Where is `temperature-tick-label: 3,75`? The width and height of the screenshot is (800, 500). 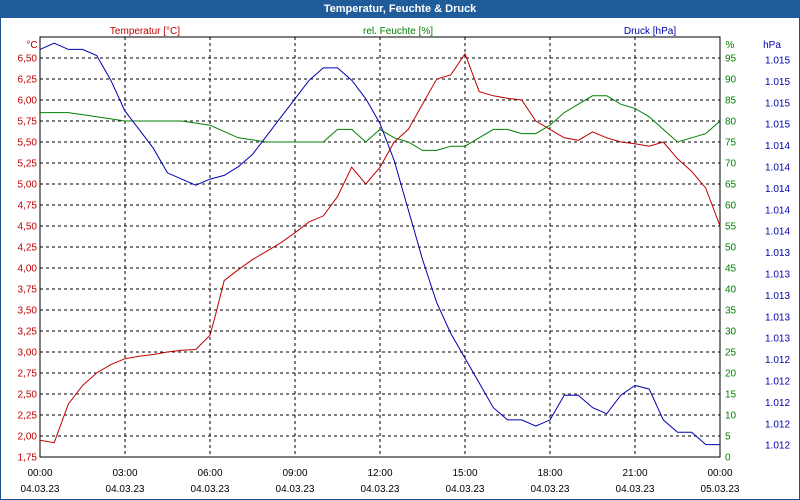 temperature-tick-label: 3,75 is located at coordinates (28, 290).